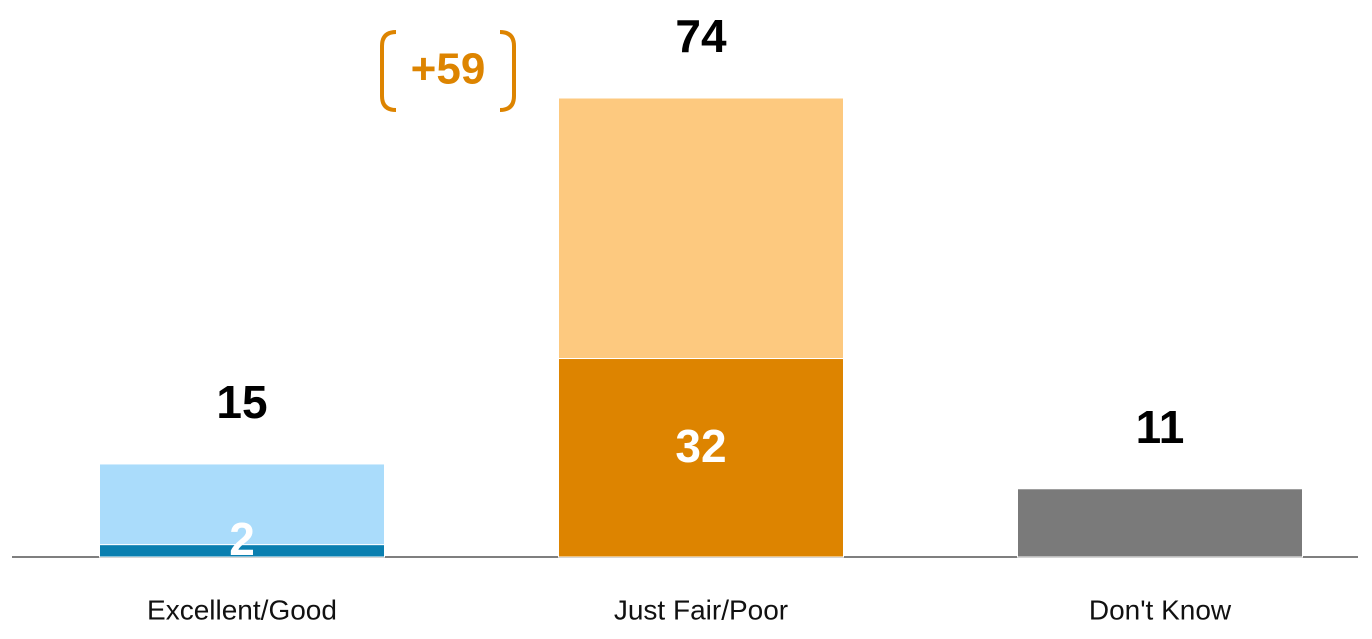 Image resolution: width=1372 pixels, height=639 pixels. What do you see at coordinates (388, 71) in the screenshot?
I see `bracket-left` at bounding box center [388, 71].